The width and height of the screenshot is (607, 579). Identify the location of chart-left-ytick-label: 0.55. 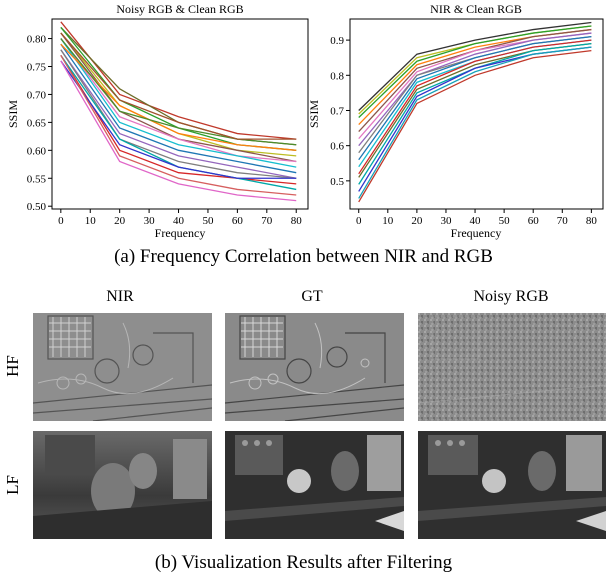
(37, 179).